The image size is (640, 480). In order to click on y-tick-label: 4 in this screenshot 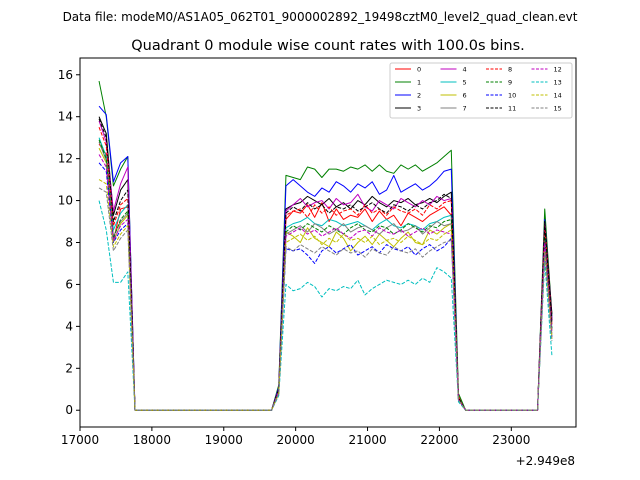, I will do `click(69, 326)`.